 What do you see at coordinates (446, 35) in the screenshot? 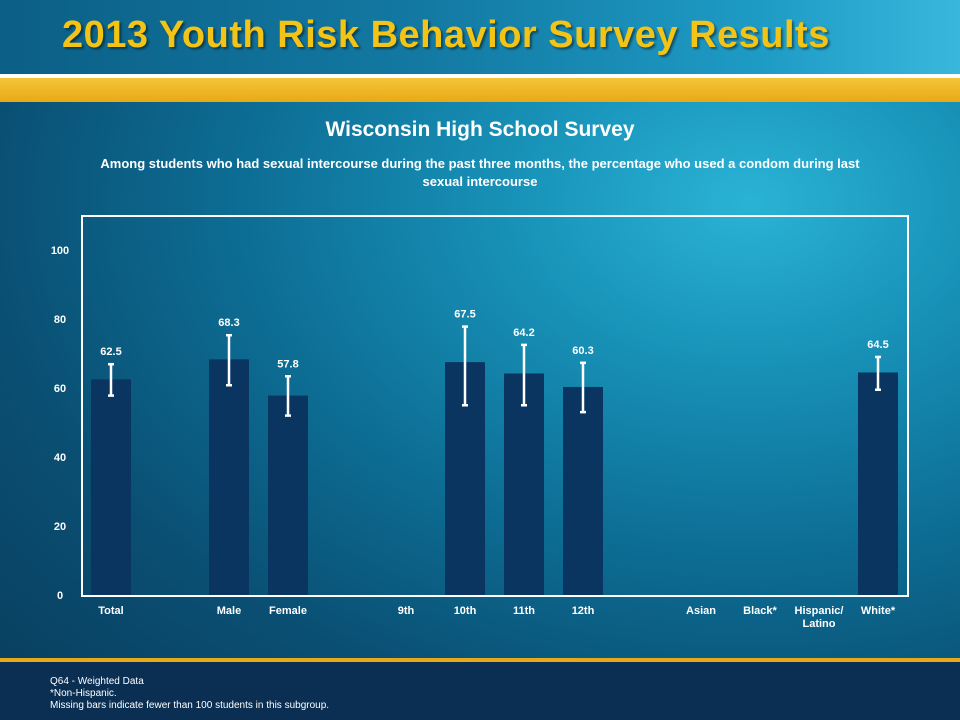
I see `page-title: 2013 Youth Risk Behavior Survey Results` at bounding box center [446, 35].